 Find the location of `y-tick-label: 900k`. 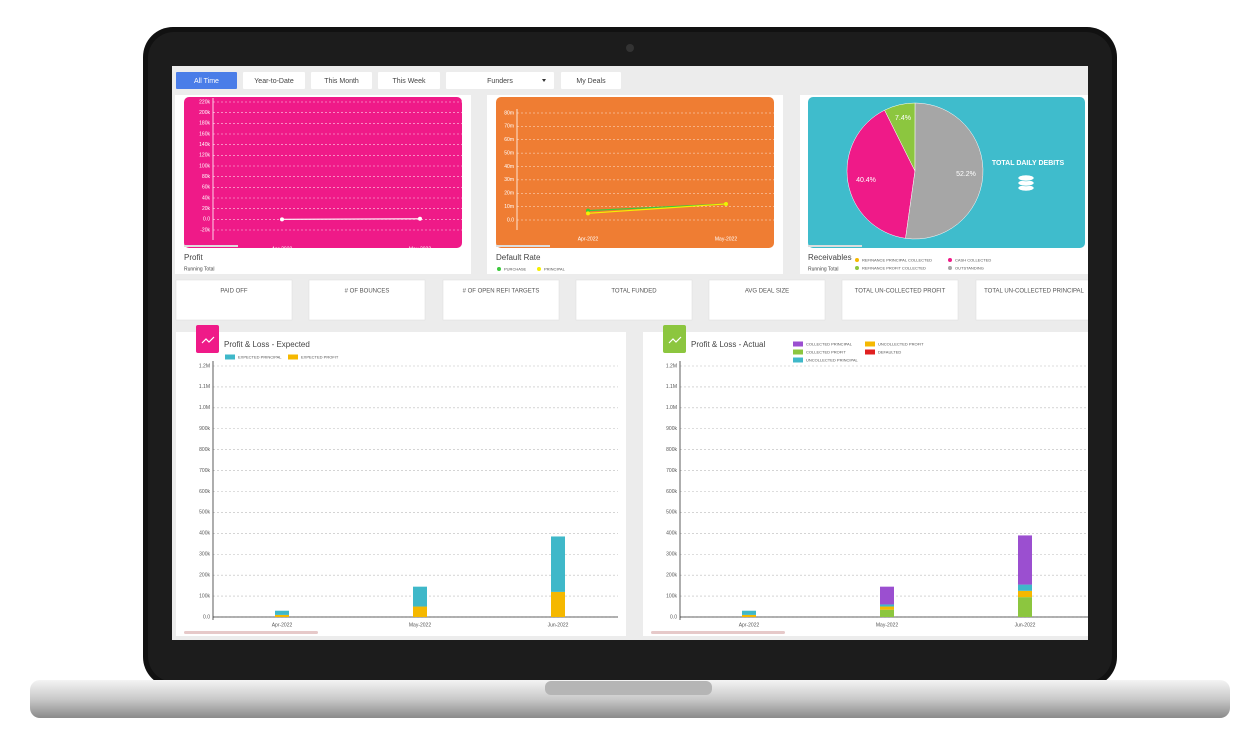

y-tick-label: 900k is located at coordinates (204, 429).